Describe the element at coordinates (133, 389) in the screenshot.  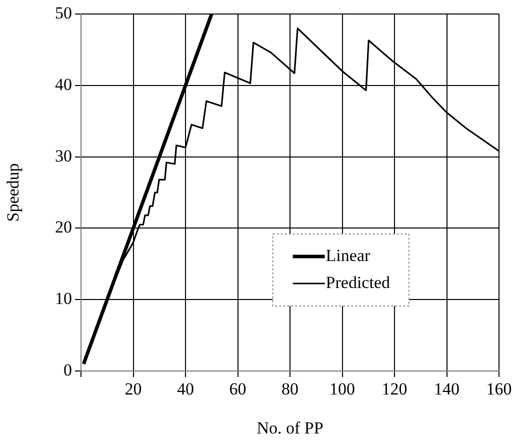
I see `x-tick-label: 20` at that location.